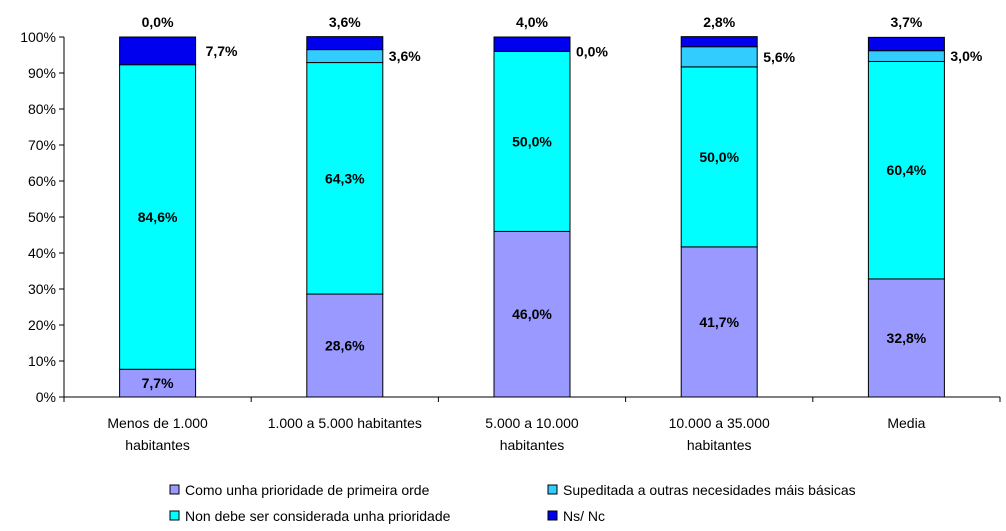  Describe the element at coordinates (42, 217) in the screenshot. I see `y-tick-label: 50%` at that location.